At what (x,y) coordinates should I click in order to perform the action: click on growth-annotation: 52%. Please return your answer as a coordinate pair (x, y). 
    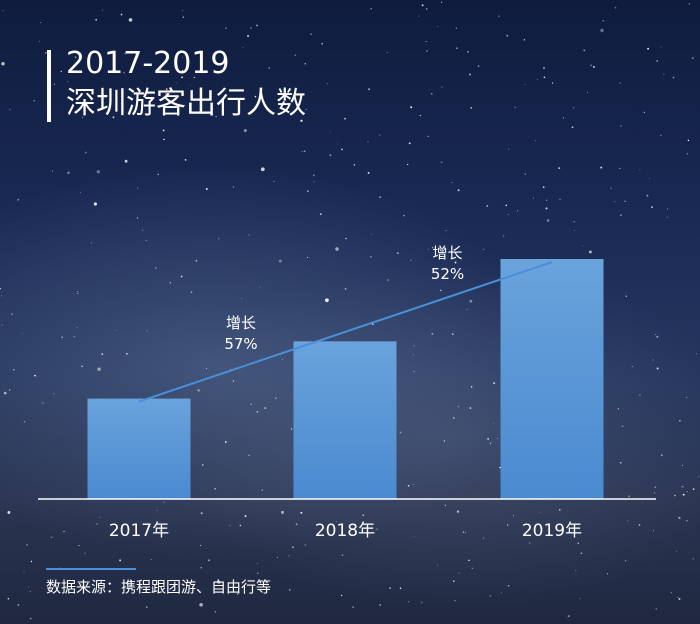
    Looking at the image, I should click on (447, 274).